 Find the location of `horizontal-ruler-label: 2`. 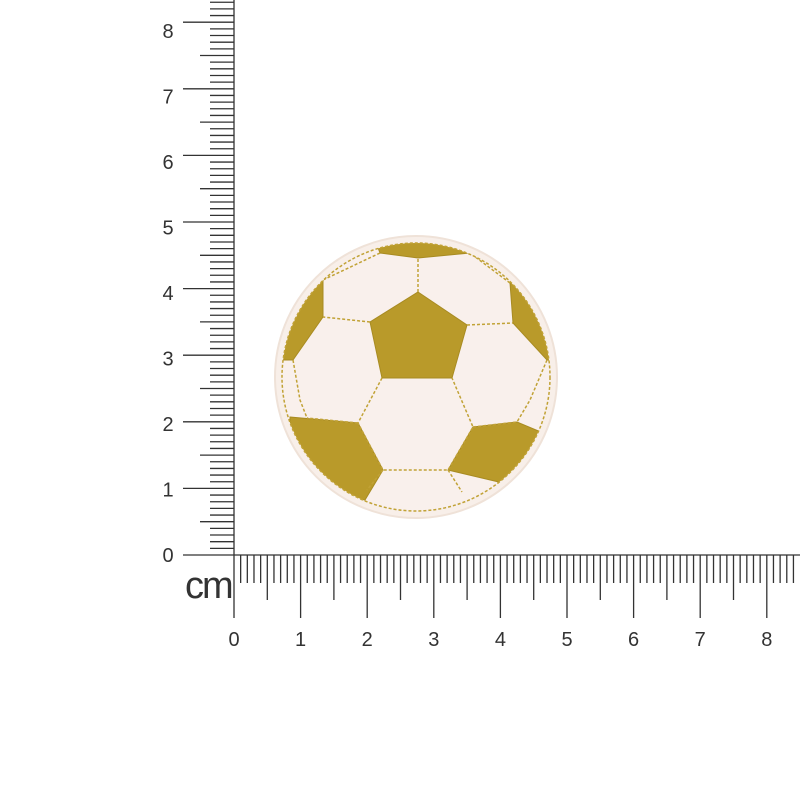

horizontal-ruler-label: 2 is located at coordinates (367, 640).